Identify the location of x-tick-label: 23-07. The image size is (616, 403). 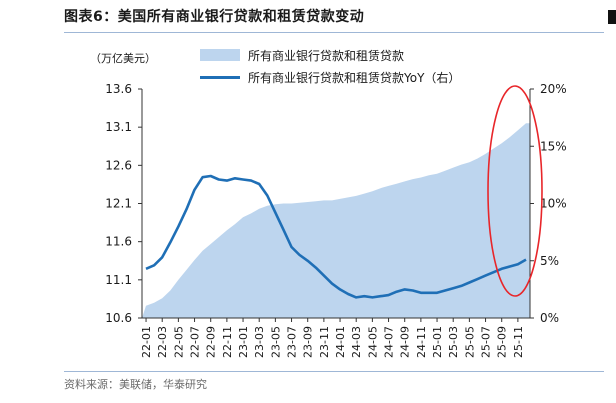
(292, 342).